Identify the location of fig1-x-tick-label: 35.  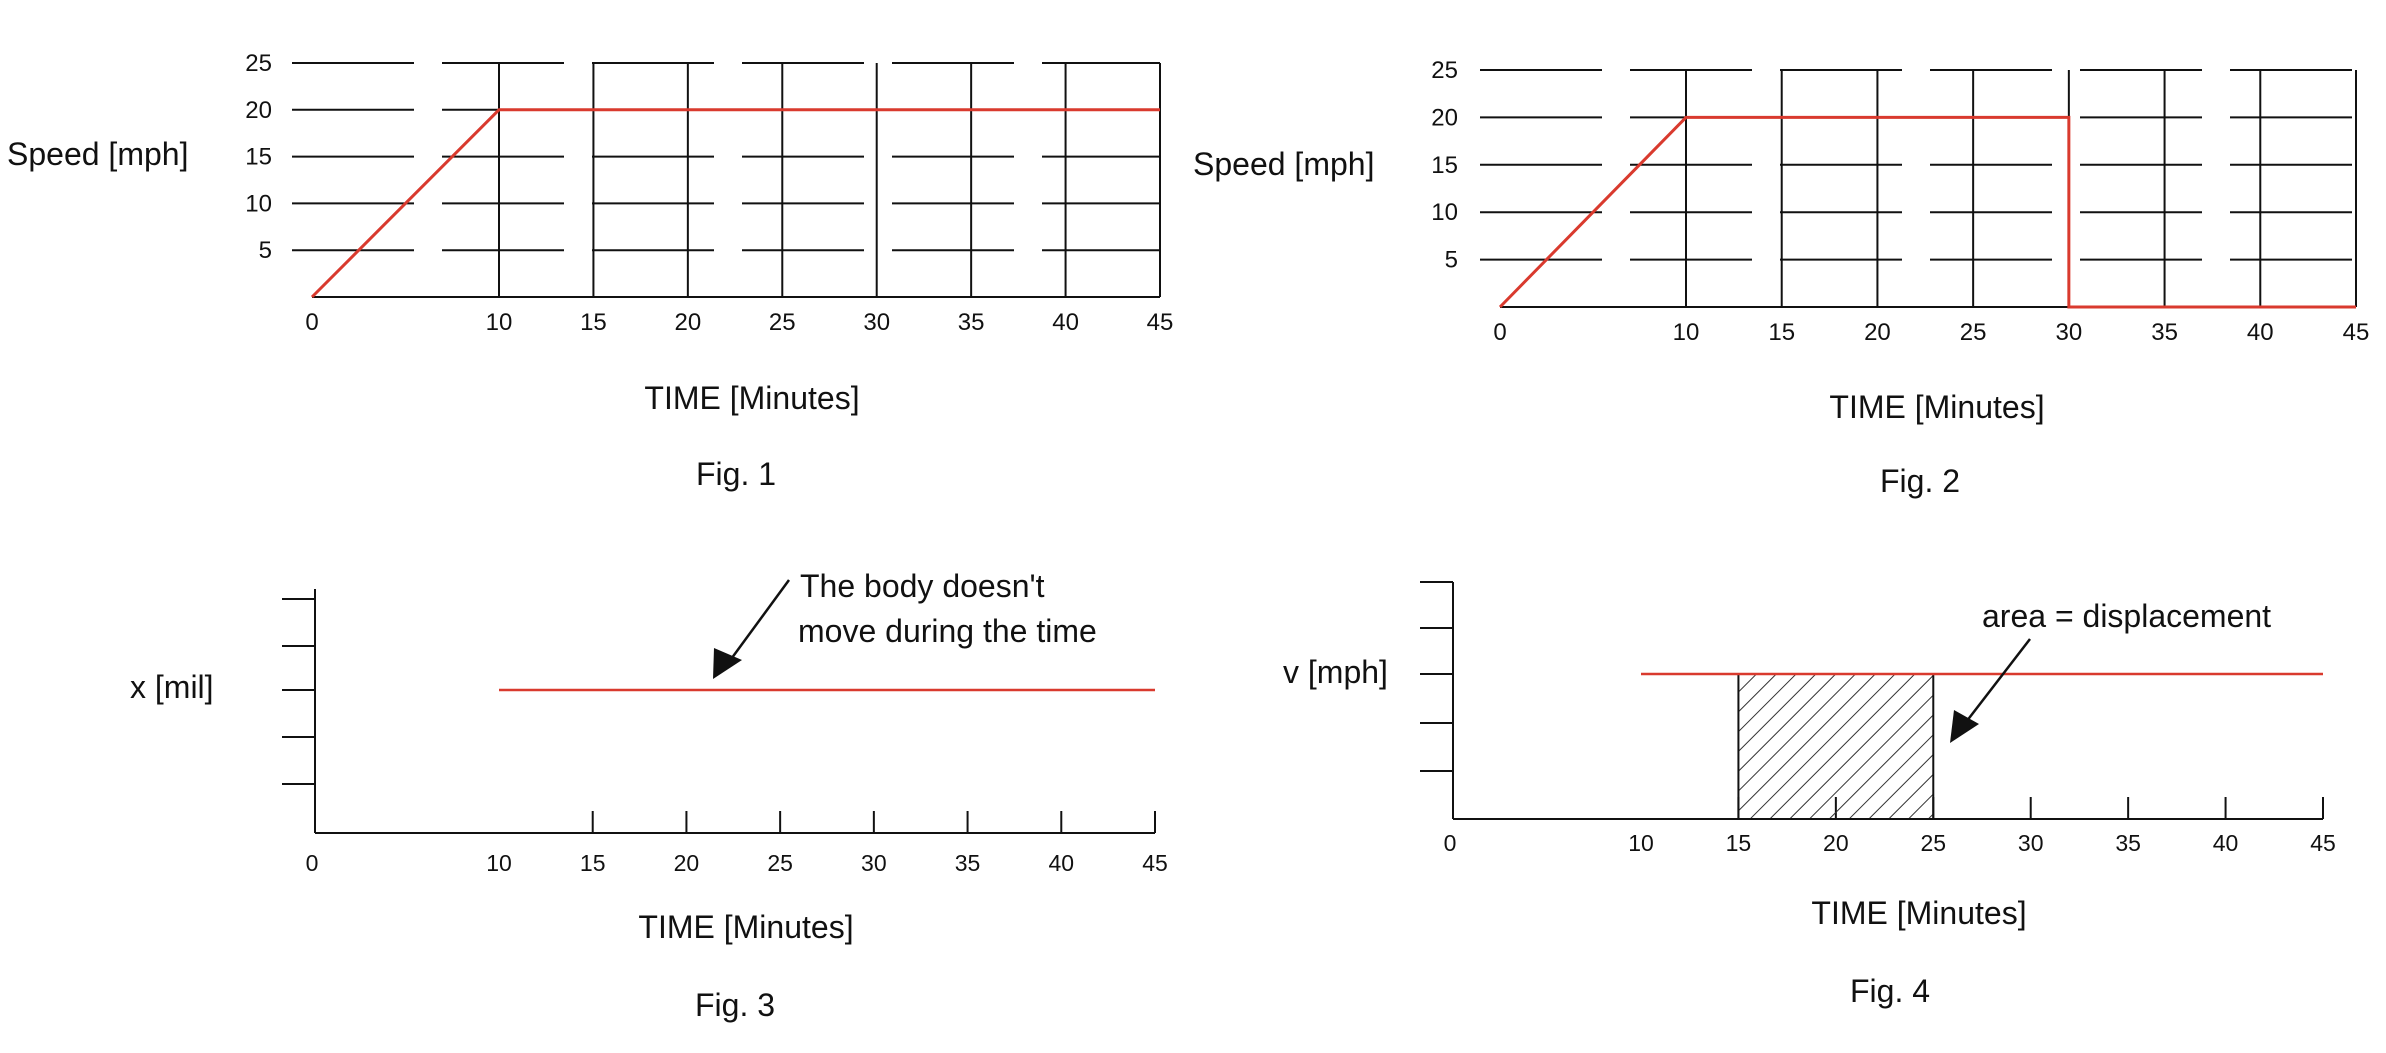
(971, 322).